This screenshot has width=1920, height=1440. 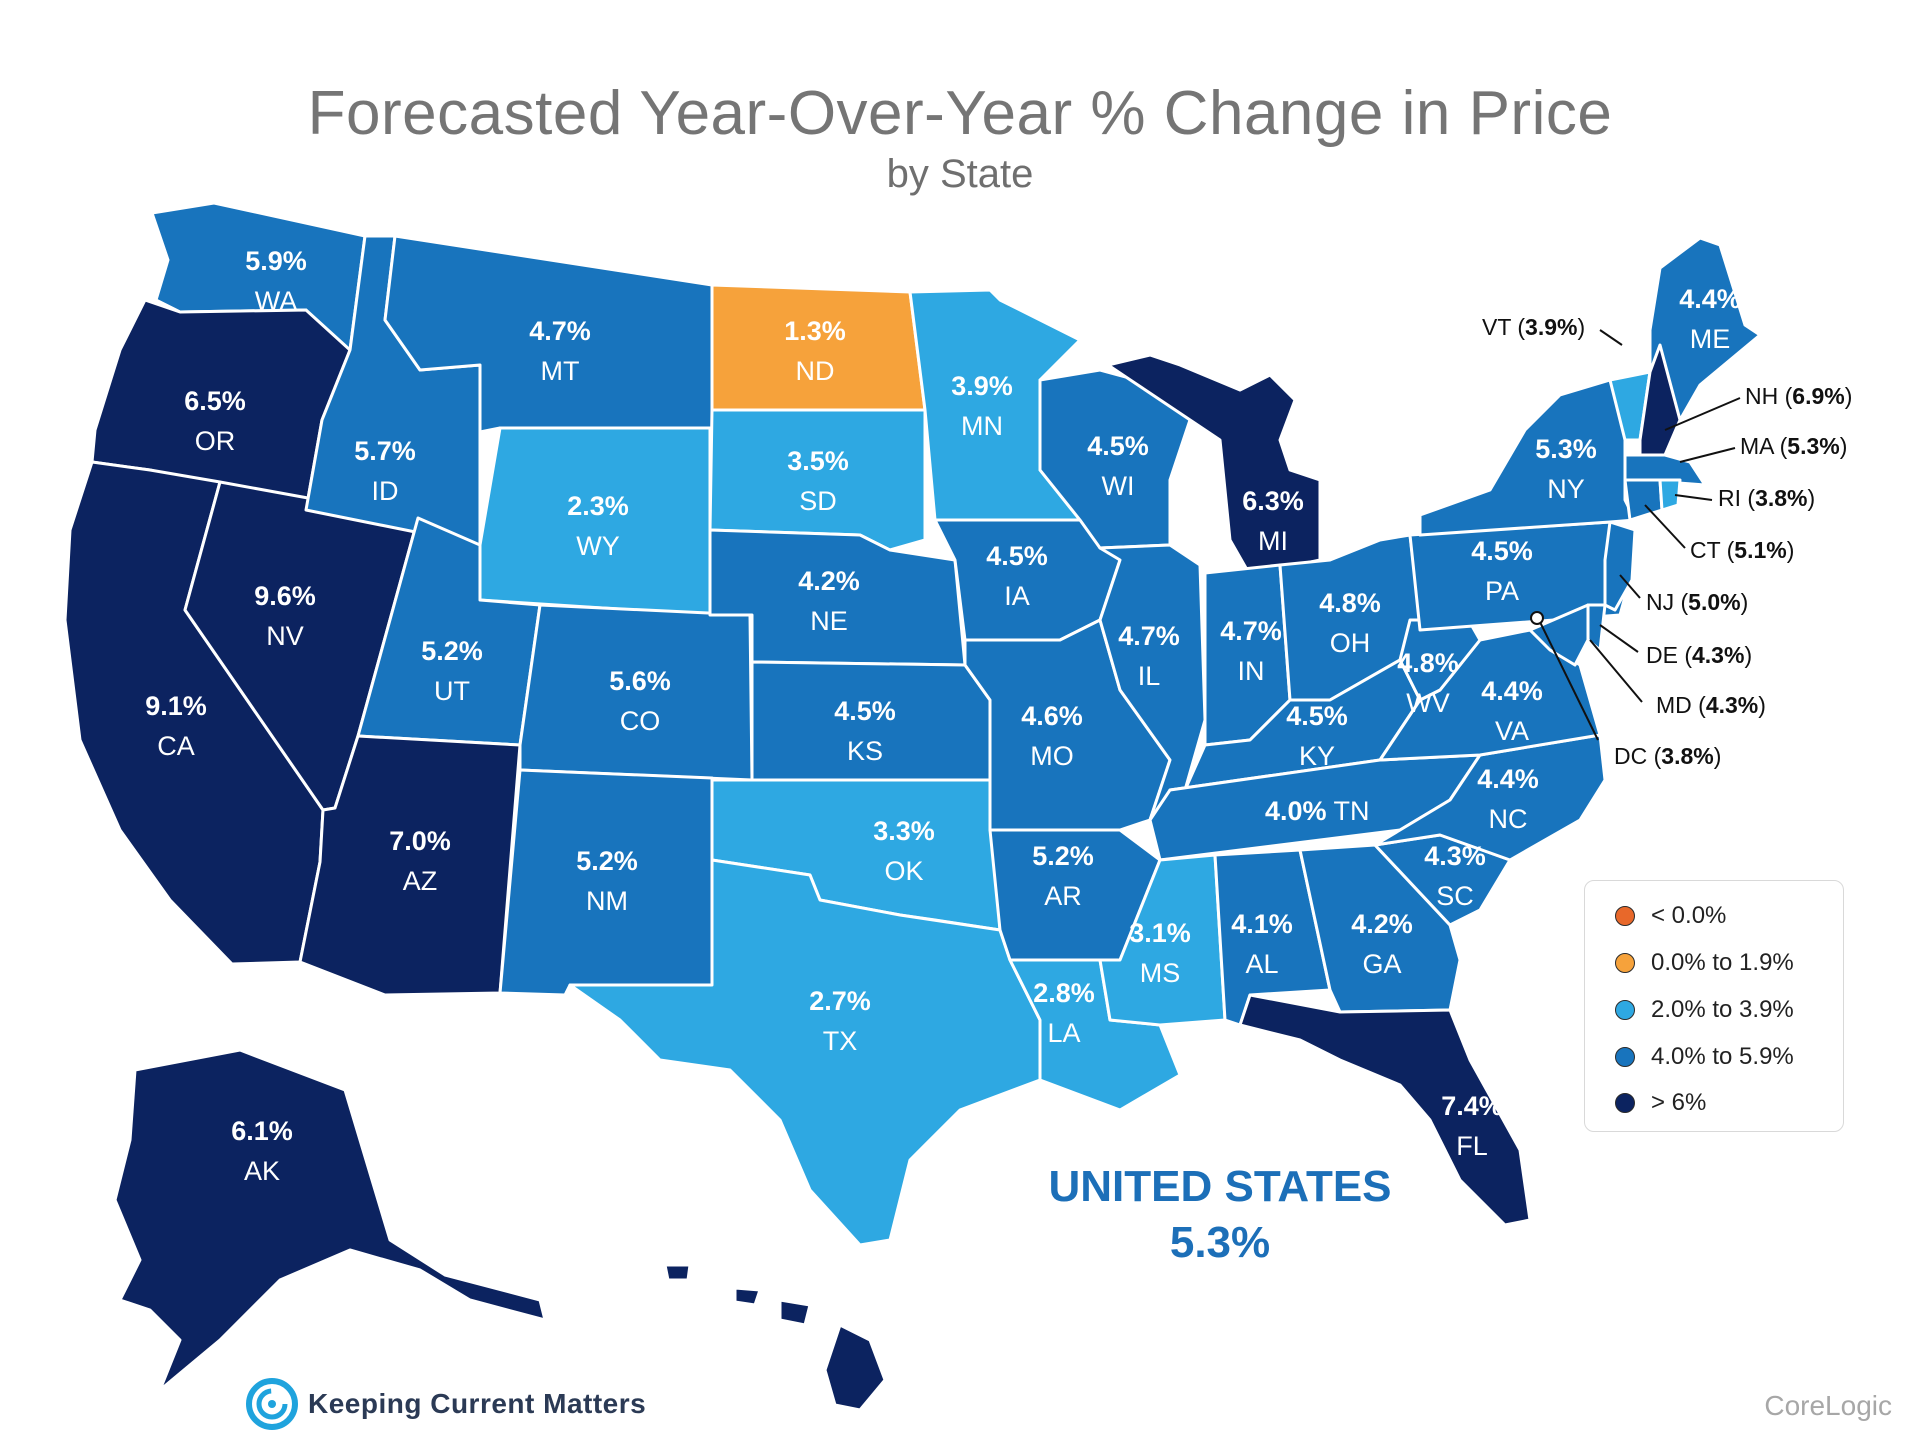 I want to click on state-abbr-co: CO, so click(x=640, y=721).